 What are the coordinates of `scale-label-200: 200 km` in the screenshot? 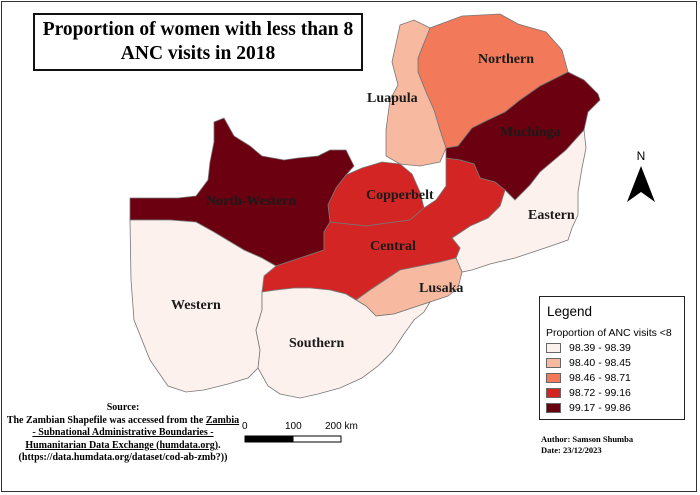 It's located at (341, 426).